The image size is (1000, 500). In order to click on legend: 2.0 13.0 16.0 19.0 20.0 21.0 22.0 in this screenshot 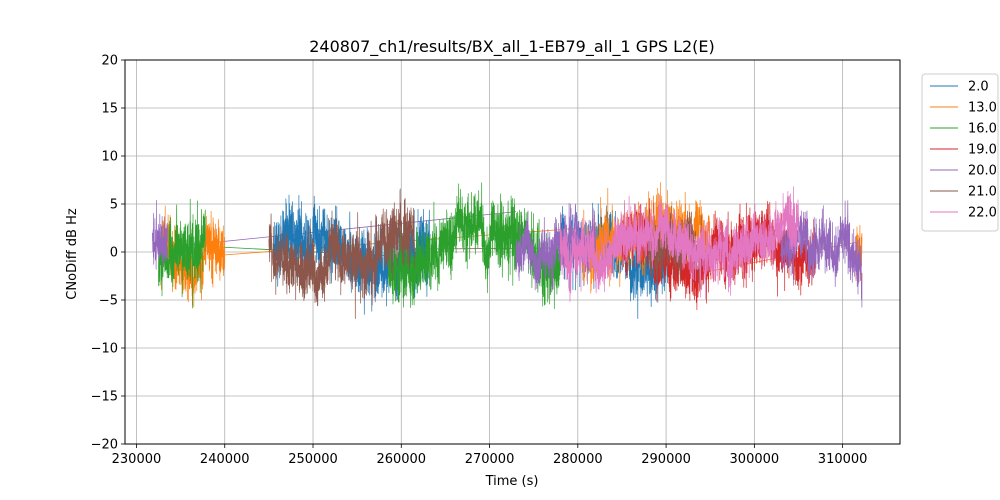, I will do `click(960, 152)`.